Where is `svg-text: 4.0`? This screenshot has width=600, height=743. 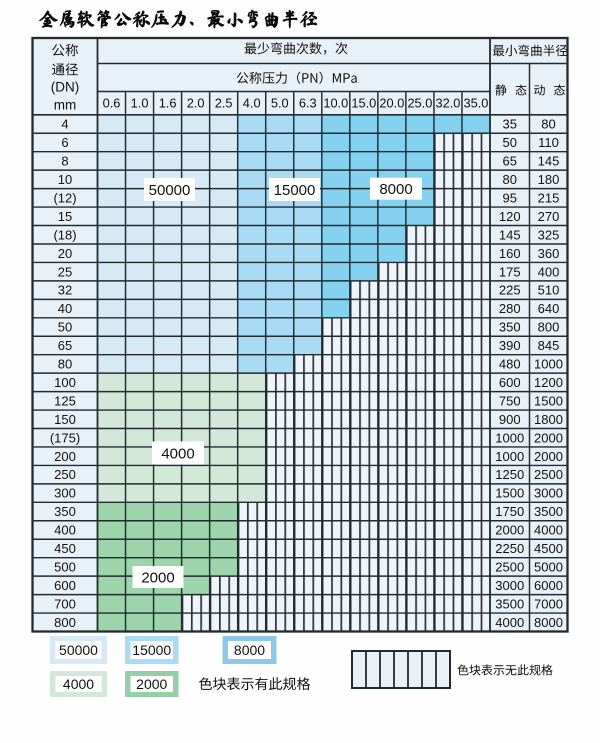
svg-text: 4.0 is located at coordinates (252, 103).